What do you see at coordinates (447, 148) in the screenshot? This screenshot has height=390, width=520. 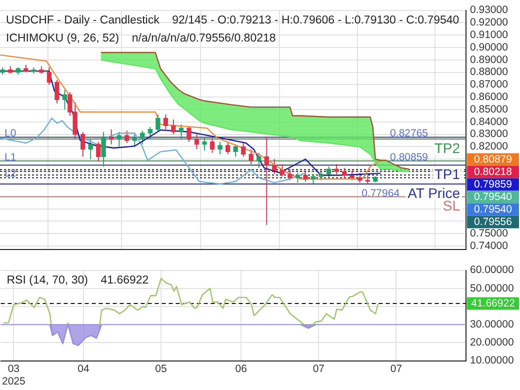 I see `ref-line-label: TP2` at bounding box center [447, 148].